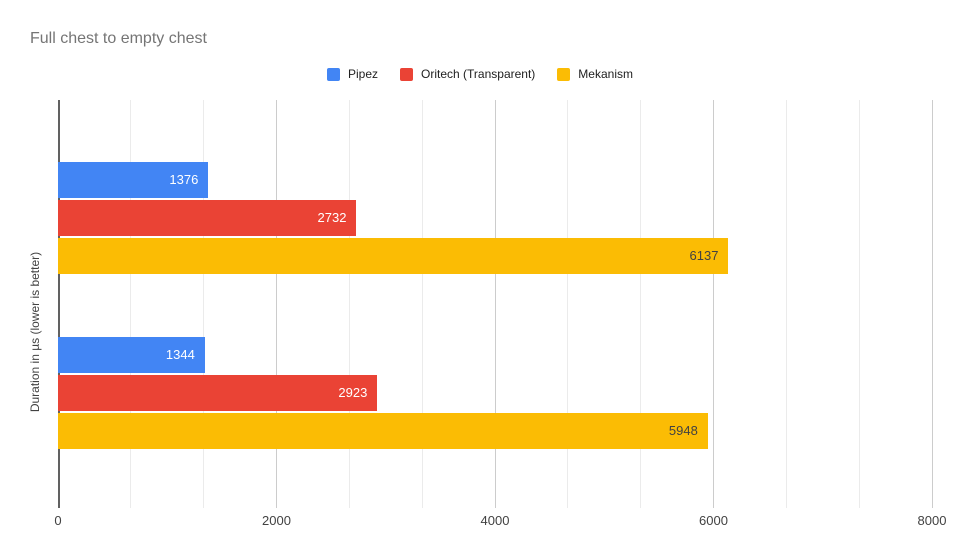  I want to click on legend: Pipez Oritech (Transparent) Mekanism, so click(480, 74).